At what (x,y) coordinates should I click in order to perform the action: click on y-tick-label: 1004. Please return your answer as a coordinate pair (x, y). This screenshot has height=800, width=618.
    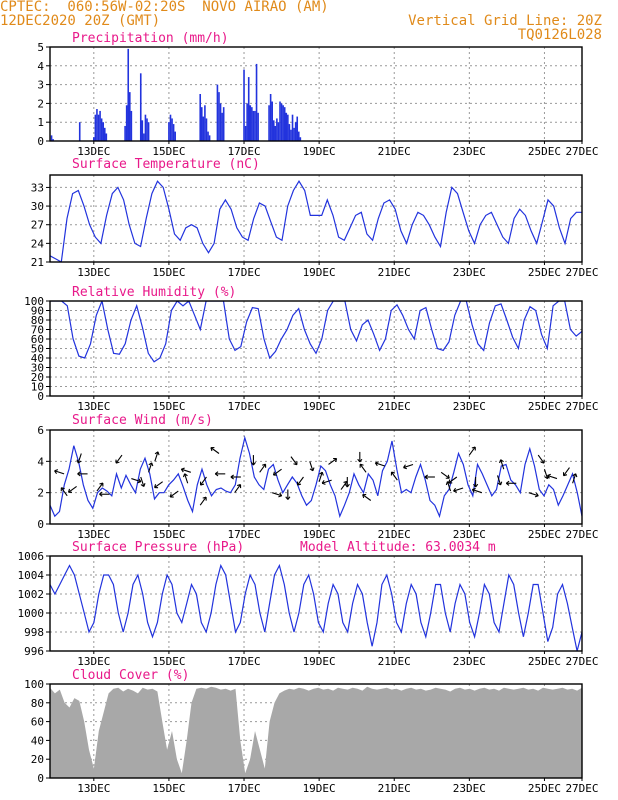
    Looking at the image, I should click on (31, 575).